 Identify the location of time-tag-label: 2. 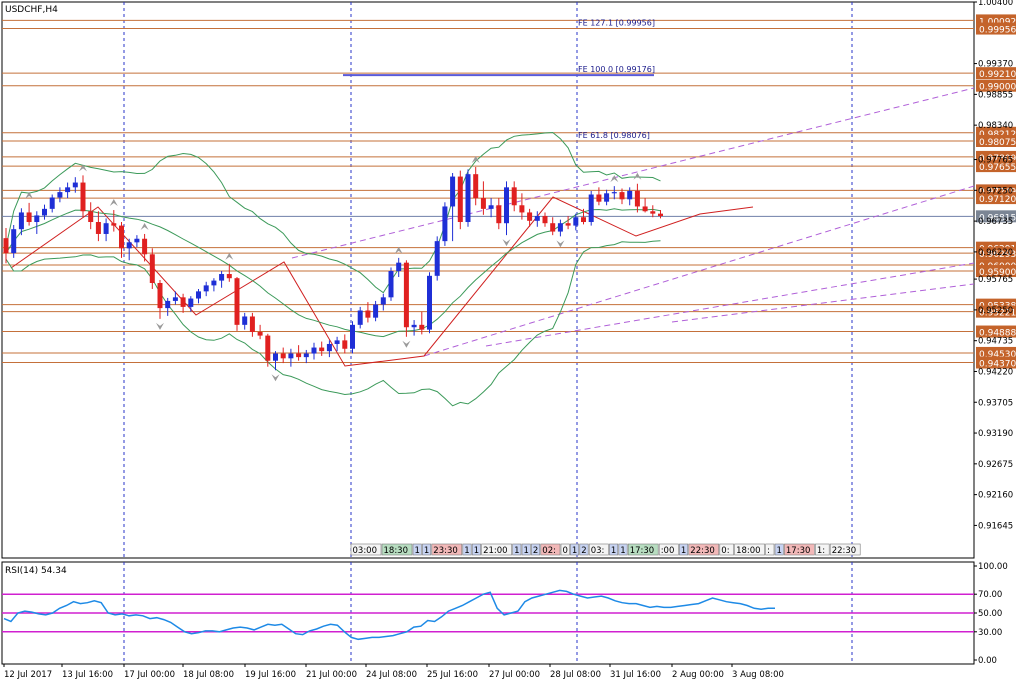
(583, 551).